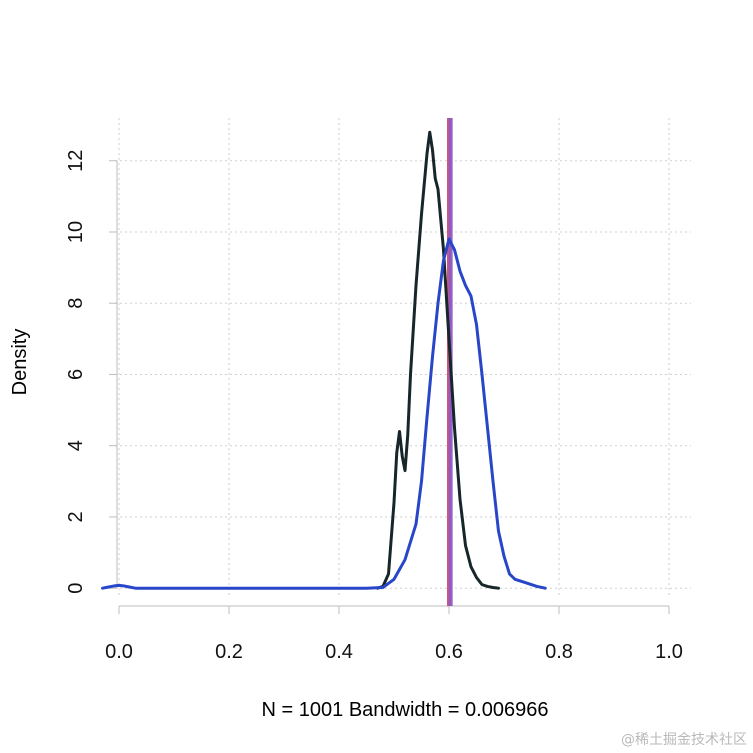 The image size is (753, 753). I want to click on y-tick-label: 2, so click(76, 516).